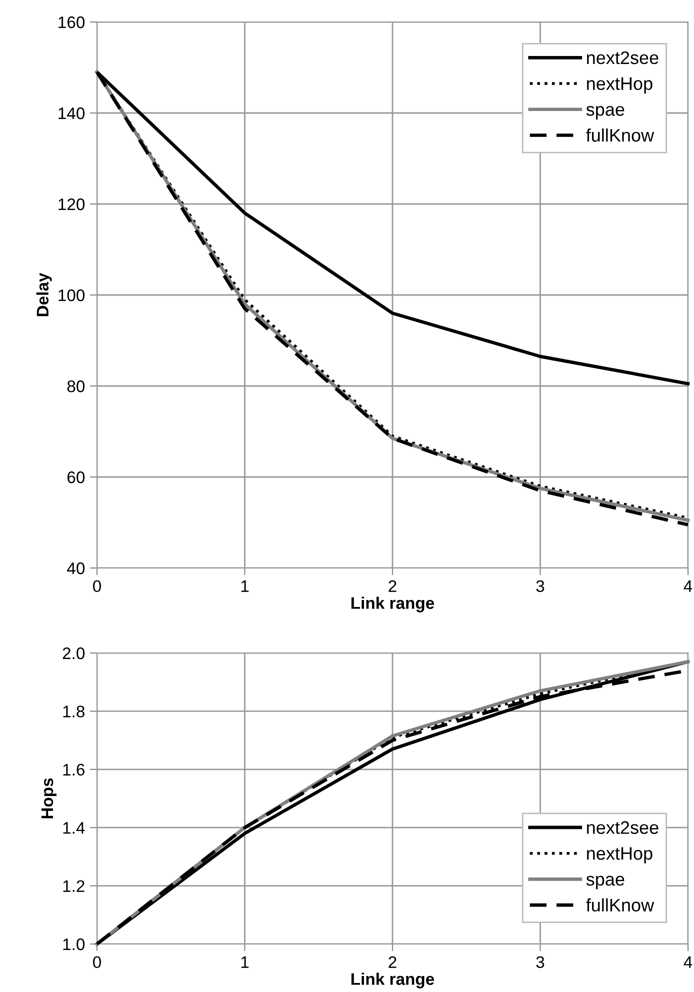  Describe the element at coordinates (74, 944) in the screenshot. I see `y-tick-label: 1.0` at that location.